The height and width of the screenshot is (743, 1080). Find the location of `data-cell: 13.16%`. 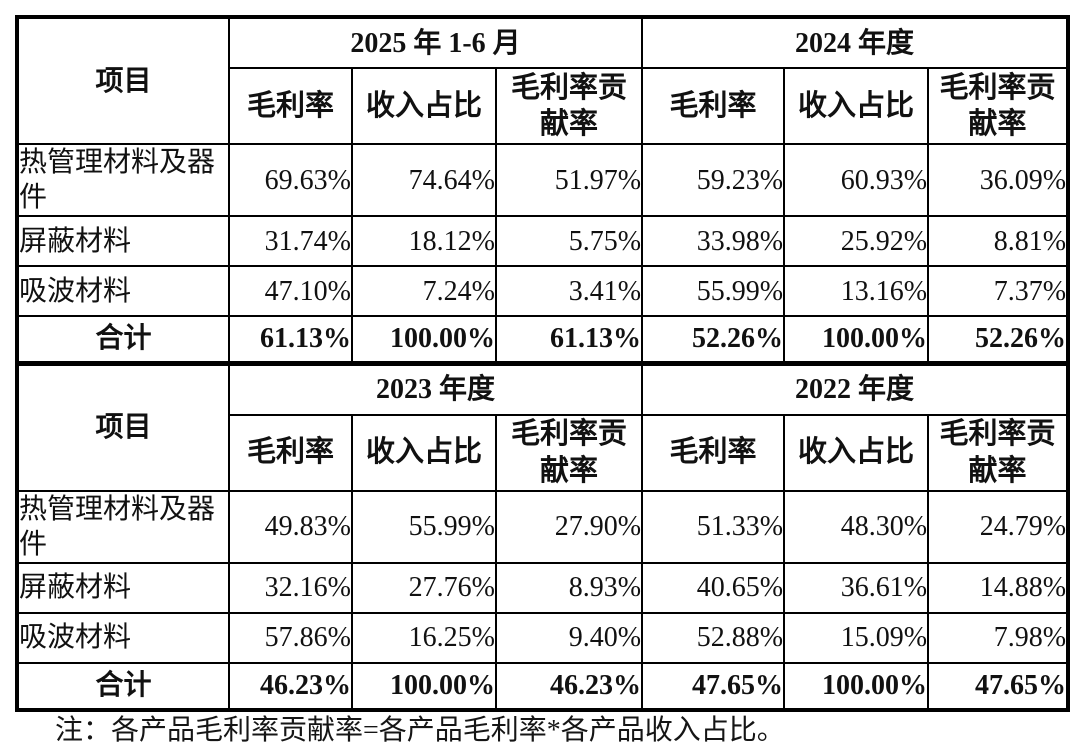

data-cell: 13.16% is located at coordinates (856, 291).